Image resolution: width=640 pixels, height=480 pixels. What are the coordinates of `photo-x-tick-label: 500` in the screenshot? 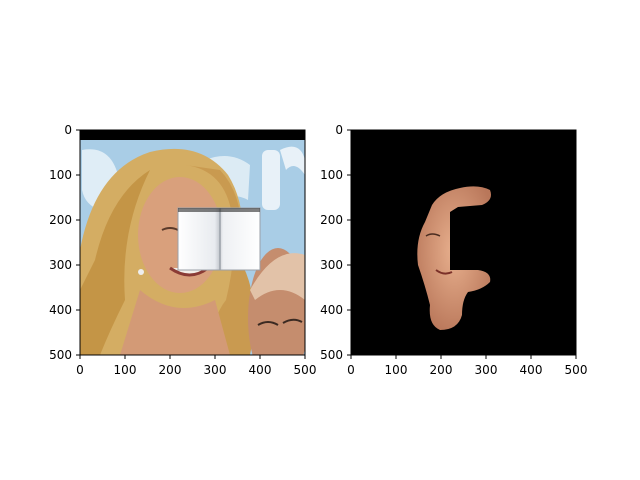 It's located at (305, 370).